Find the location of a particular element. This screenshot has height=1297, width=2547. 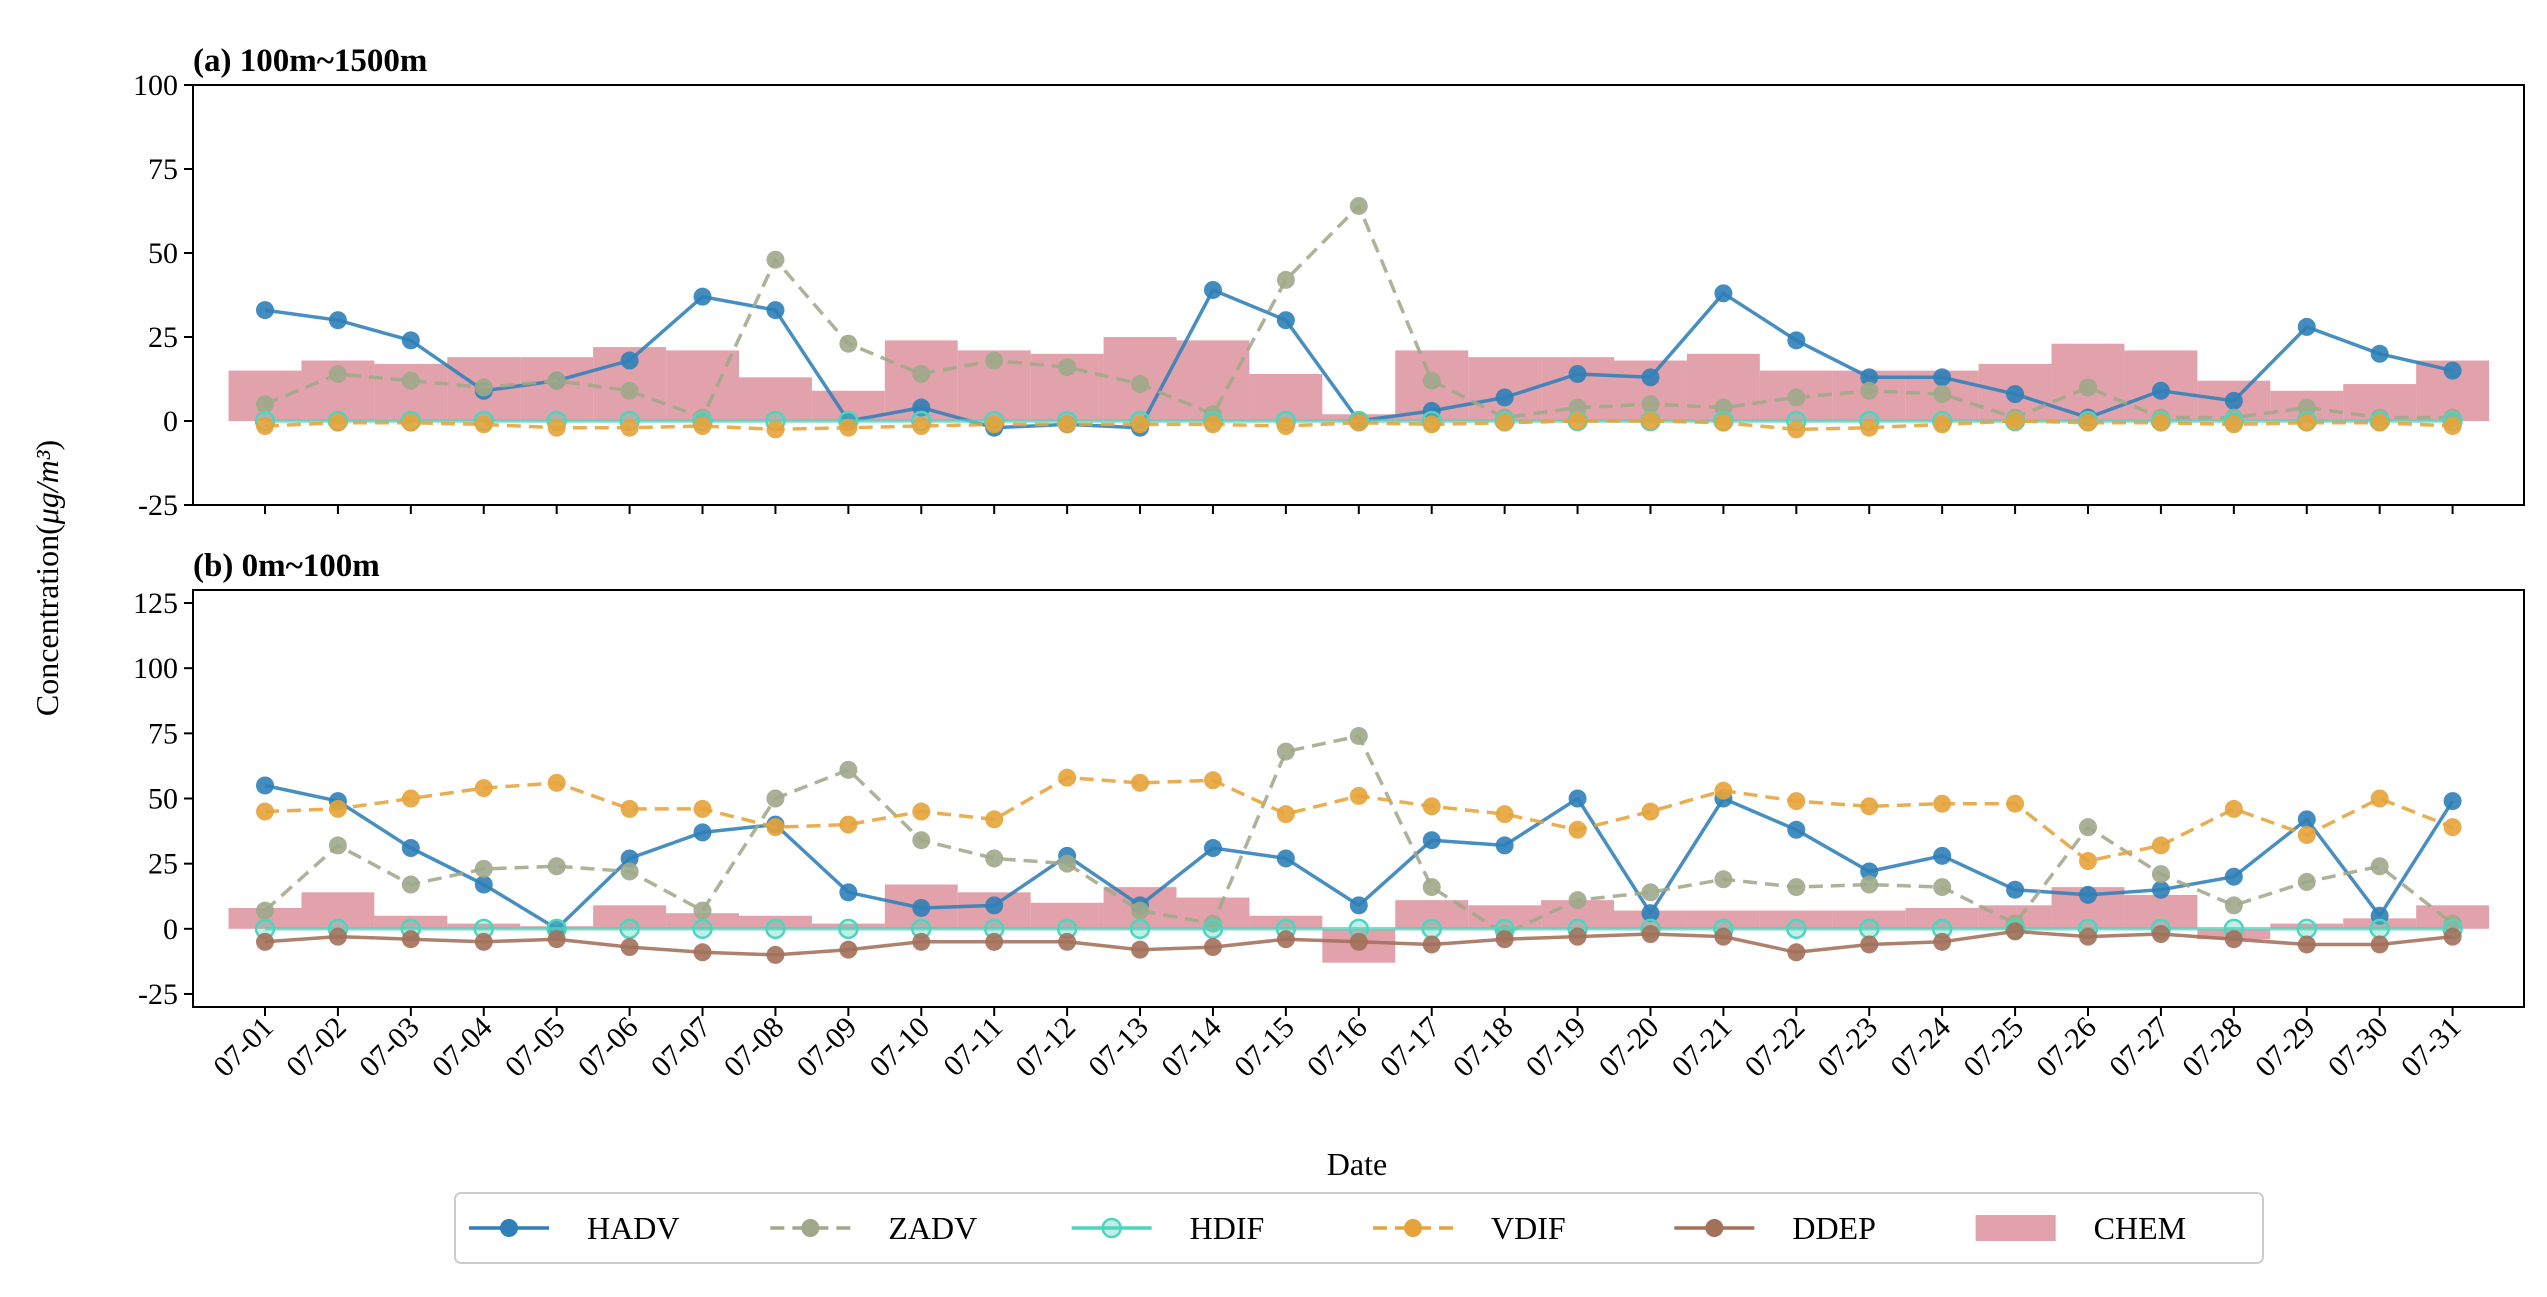

y-tick-label: 25 is located at coordinates (163, 864).